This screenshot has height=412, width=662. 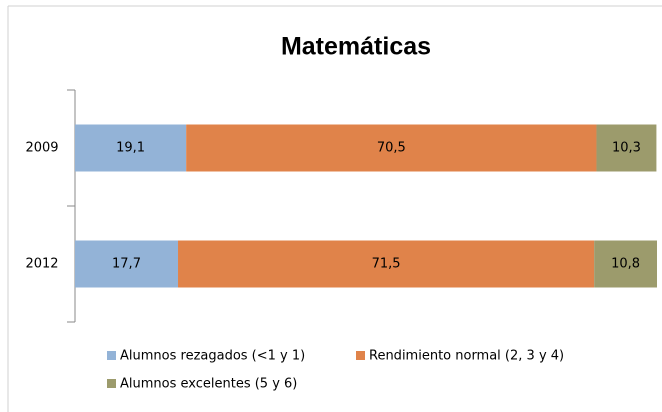 I want to click on legend-label: Alumnos rezagados (<1 y 1), so click(x=212, y=356).